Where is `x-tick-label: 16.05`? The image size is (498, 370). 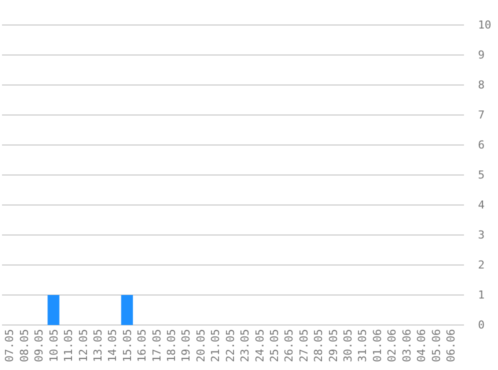
x-tick-label: 16.05 is located at coordinates (142, 345).